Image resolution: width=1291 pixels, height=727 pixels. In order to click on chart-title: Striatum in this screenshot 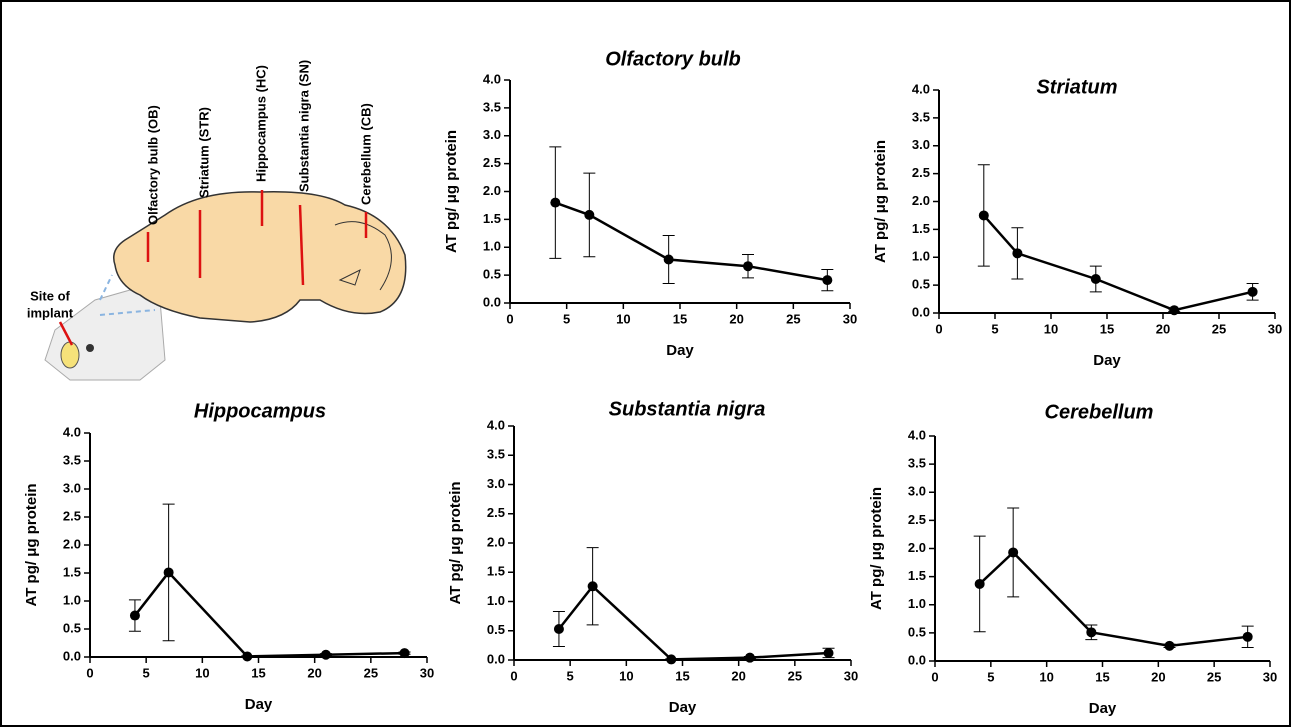, I will do `click(1076, 87)`.